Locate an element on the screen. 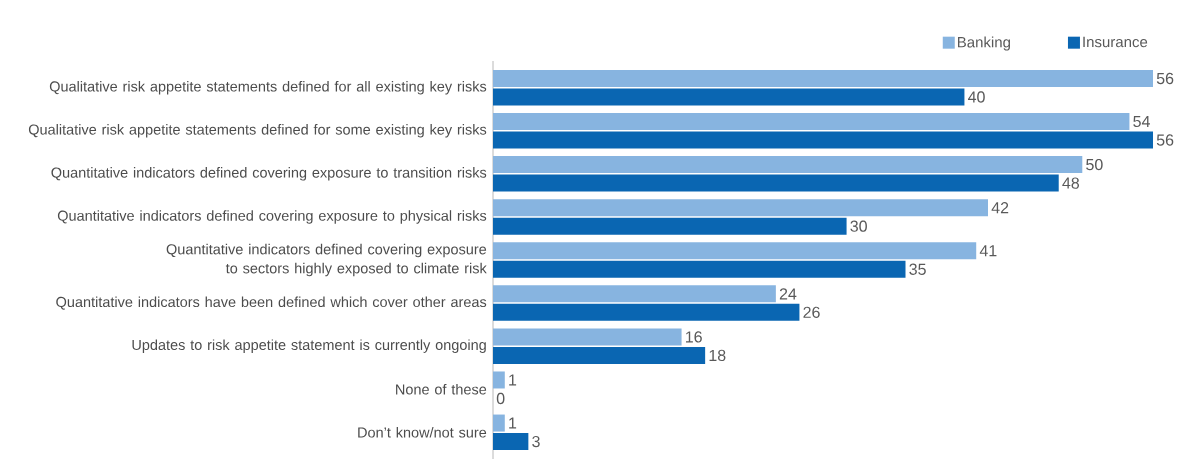 This screenshot has width=1190, height=459. data-label: 42 is located at coordinates (1000, 208).